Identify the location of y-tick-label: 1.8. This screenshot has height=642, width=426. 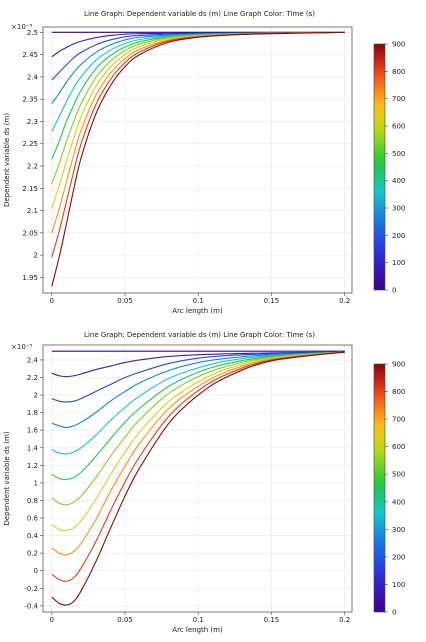
(32, 413).